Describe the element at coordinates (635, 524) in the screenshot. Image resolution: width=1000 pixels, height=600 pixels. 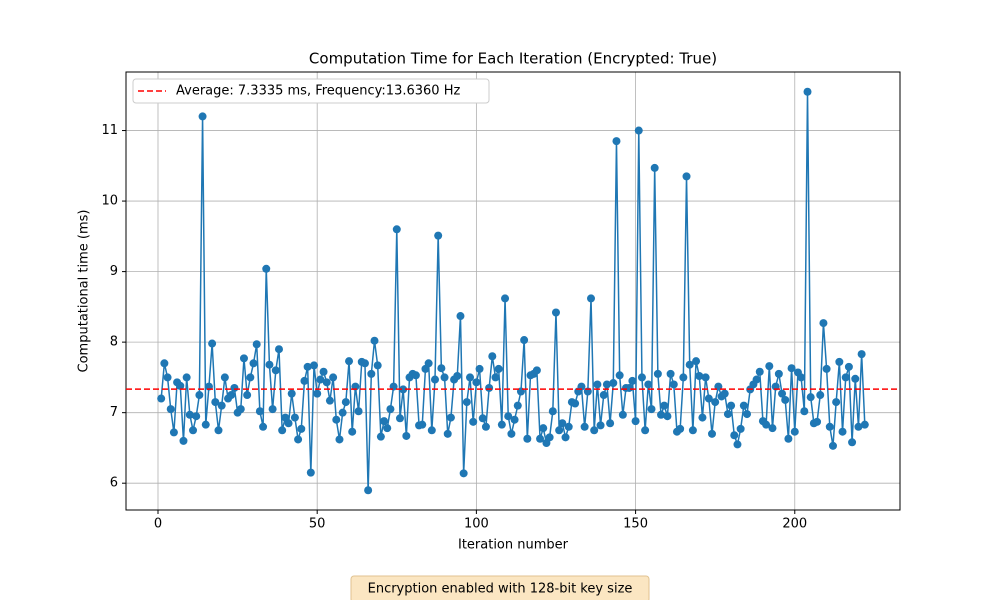
I see `x-tick-label: 150` at that location.